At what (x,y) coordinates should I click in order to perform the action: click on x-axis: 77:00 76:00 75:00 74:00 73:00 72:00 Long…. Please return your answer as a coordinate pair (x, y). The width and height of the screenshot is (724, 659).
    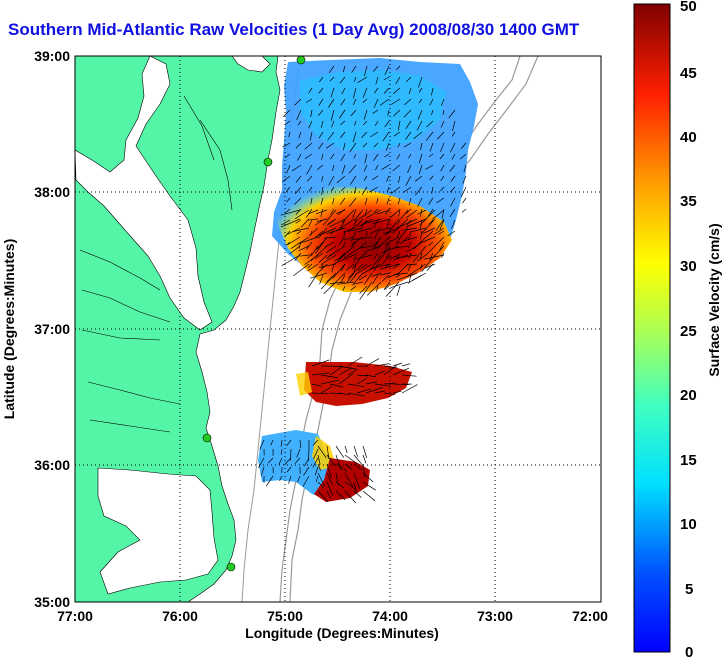
    Looking at the image, I should click on (332, 624).